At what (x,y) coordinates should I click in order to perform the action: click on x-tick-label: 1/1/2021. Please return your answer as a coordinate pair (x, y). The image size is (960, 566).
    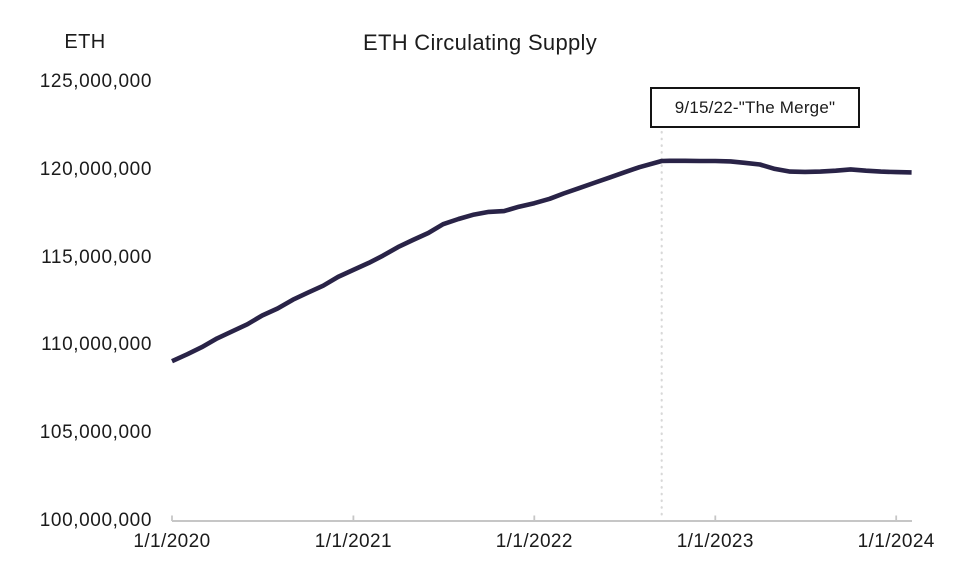
    Looking at the image, I should click on (353, 541).